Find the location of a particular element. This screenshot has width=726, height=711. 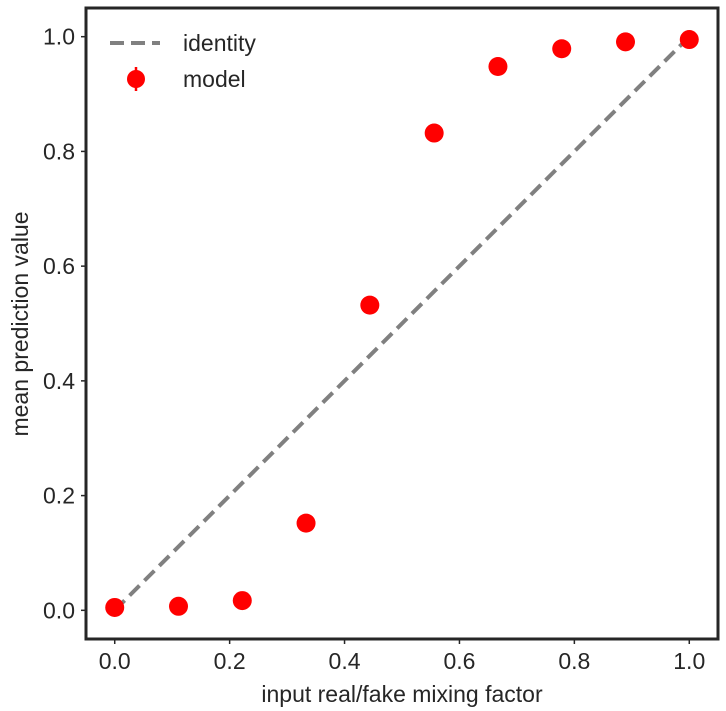

x-tick-label: 0.2 is located at coordinates (230, 661).